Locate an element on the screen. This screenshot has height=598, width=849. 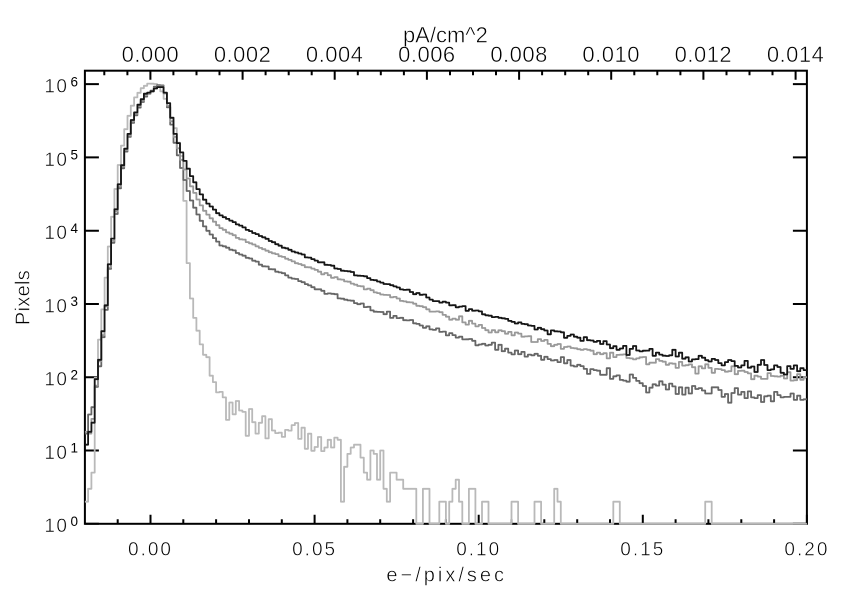
svg-text: 3 is located at coordinates (75, 301).